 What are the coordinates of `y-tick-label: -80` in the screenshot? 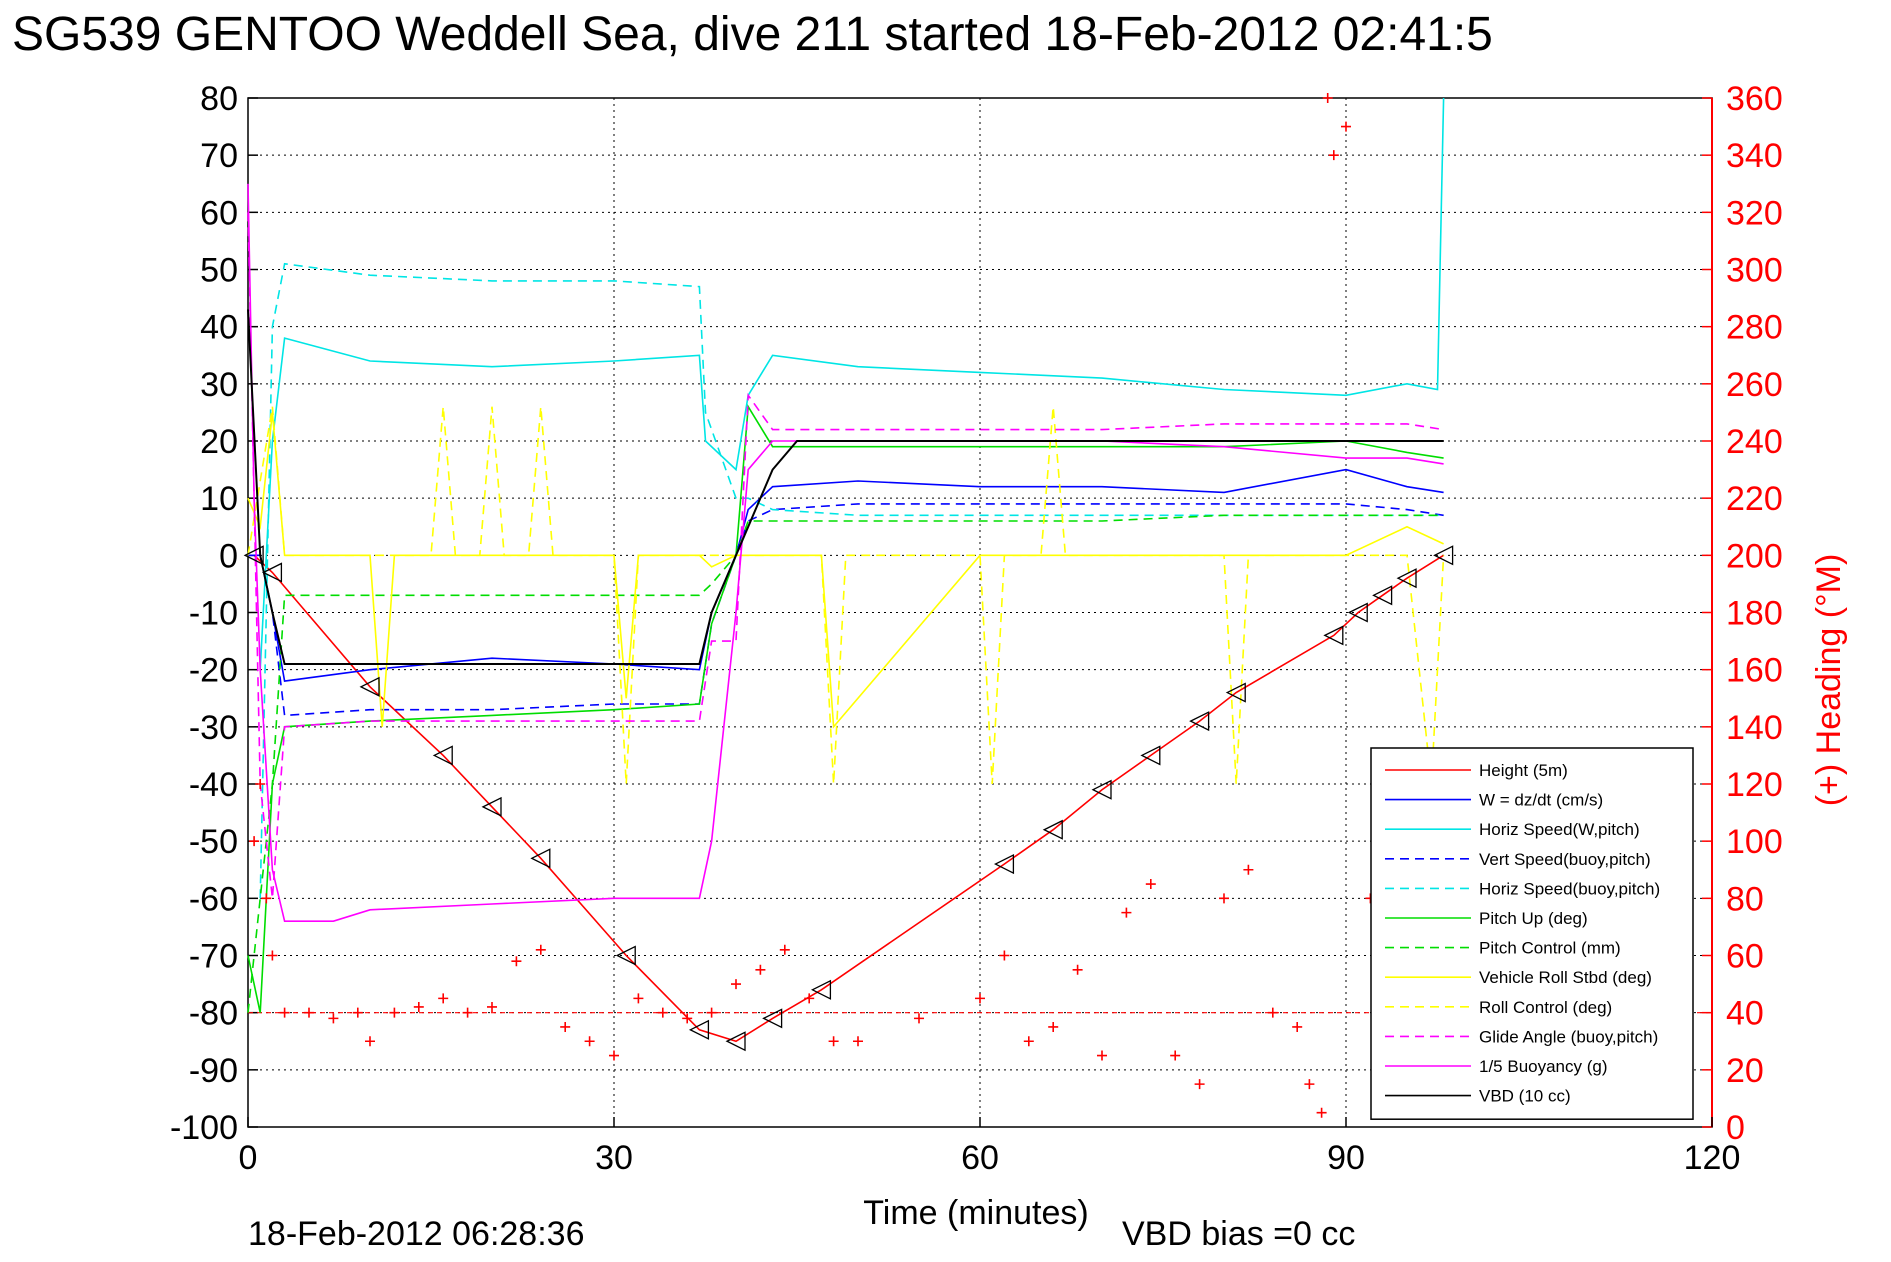 It's located at (213, 1014).